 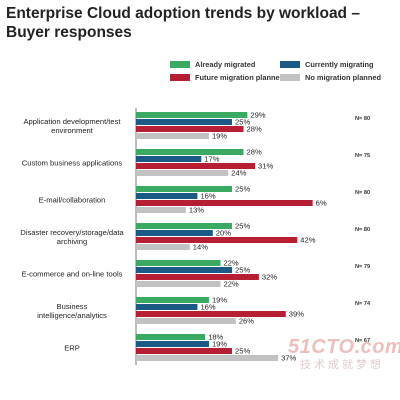 I want to click on category-label: Business intelligence/analytics, so click(x=72, y=311).